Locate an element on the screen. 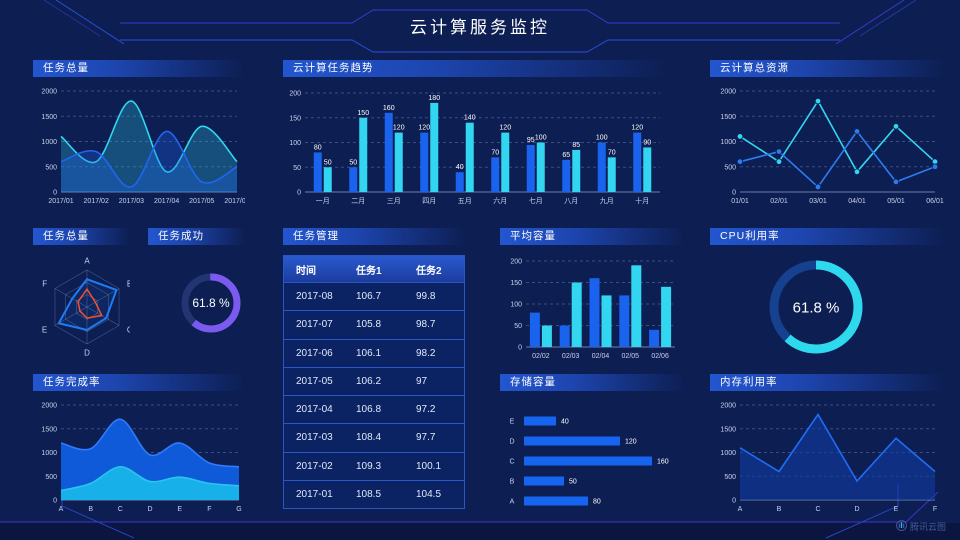  table-row: 2017-03 108.4 97.7 is located at coordinates (374, 437).